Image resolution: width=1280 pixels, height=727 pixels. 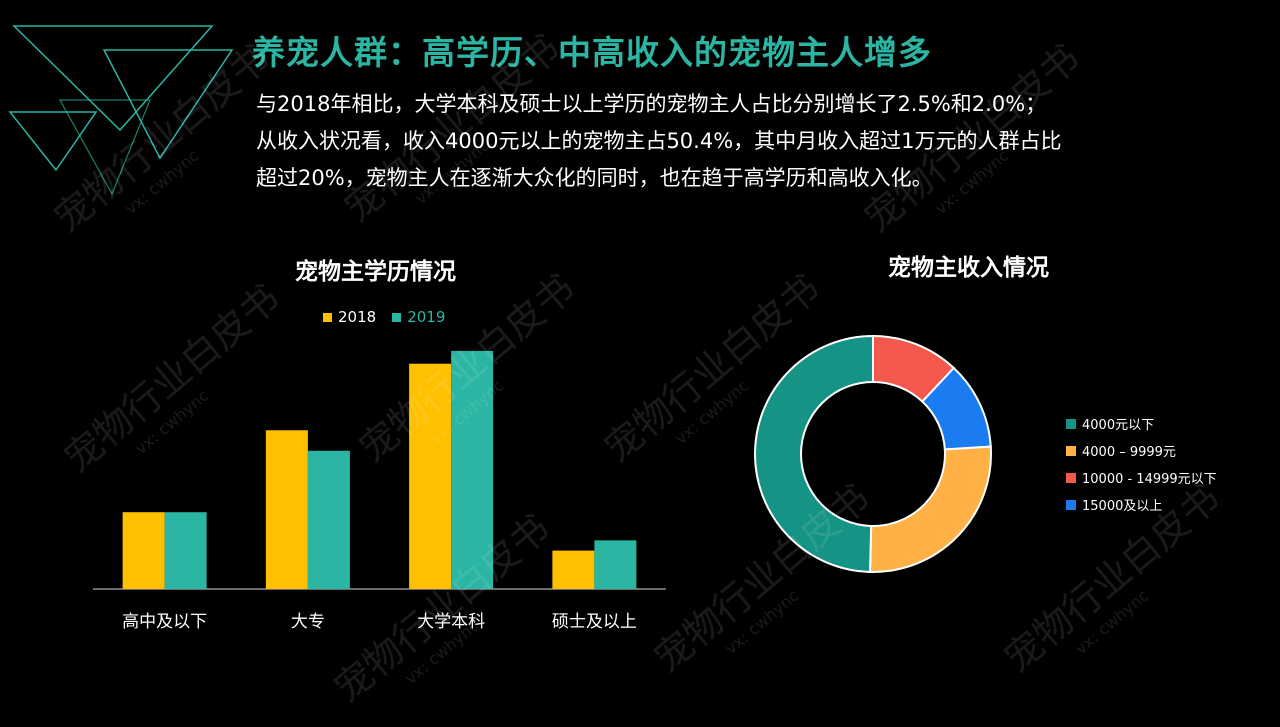 I want to click on legend-label: 2019, so click(x=426, y=317).